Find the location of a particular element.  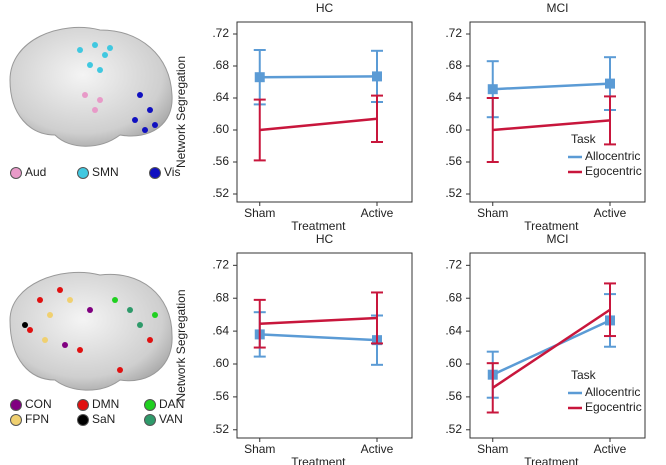

brain-top is located at coordinates (91, 86).